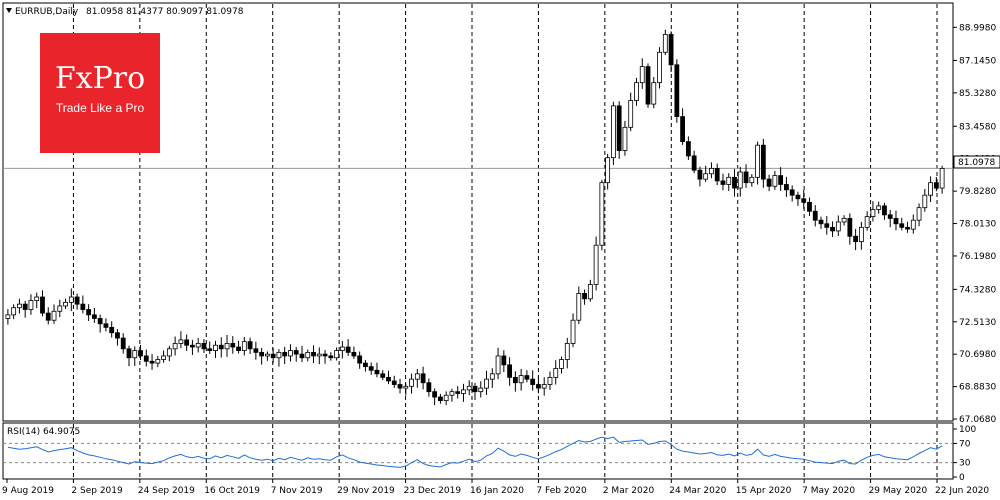  What do you see at coordinates (165, 12) in the screenshot?
I see `header-ohlc: 81.0958 81.4377 80.9097 81.0978` at bounding box center [165, 12].